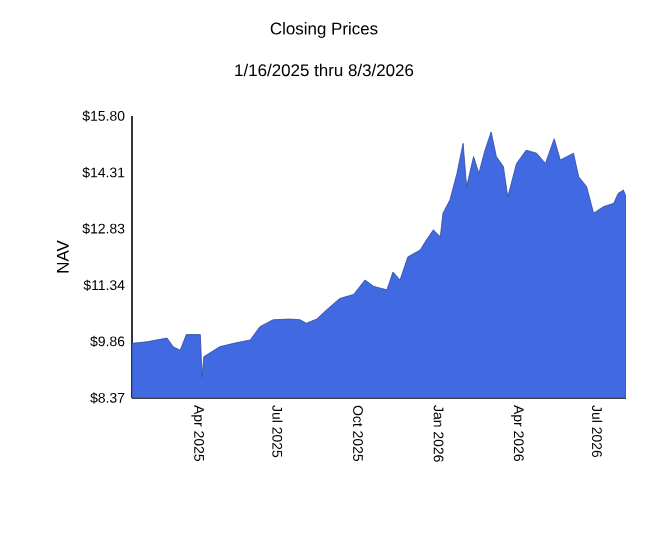  What do you see at coordinates (324, 30) in the screenshot?
I see `chart-title: Closing Prices` at bounding box center [324, 30].